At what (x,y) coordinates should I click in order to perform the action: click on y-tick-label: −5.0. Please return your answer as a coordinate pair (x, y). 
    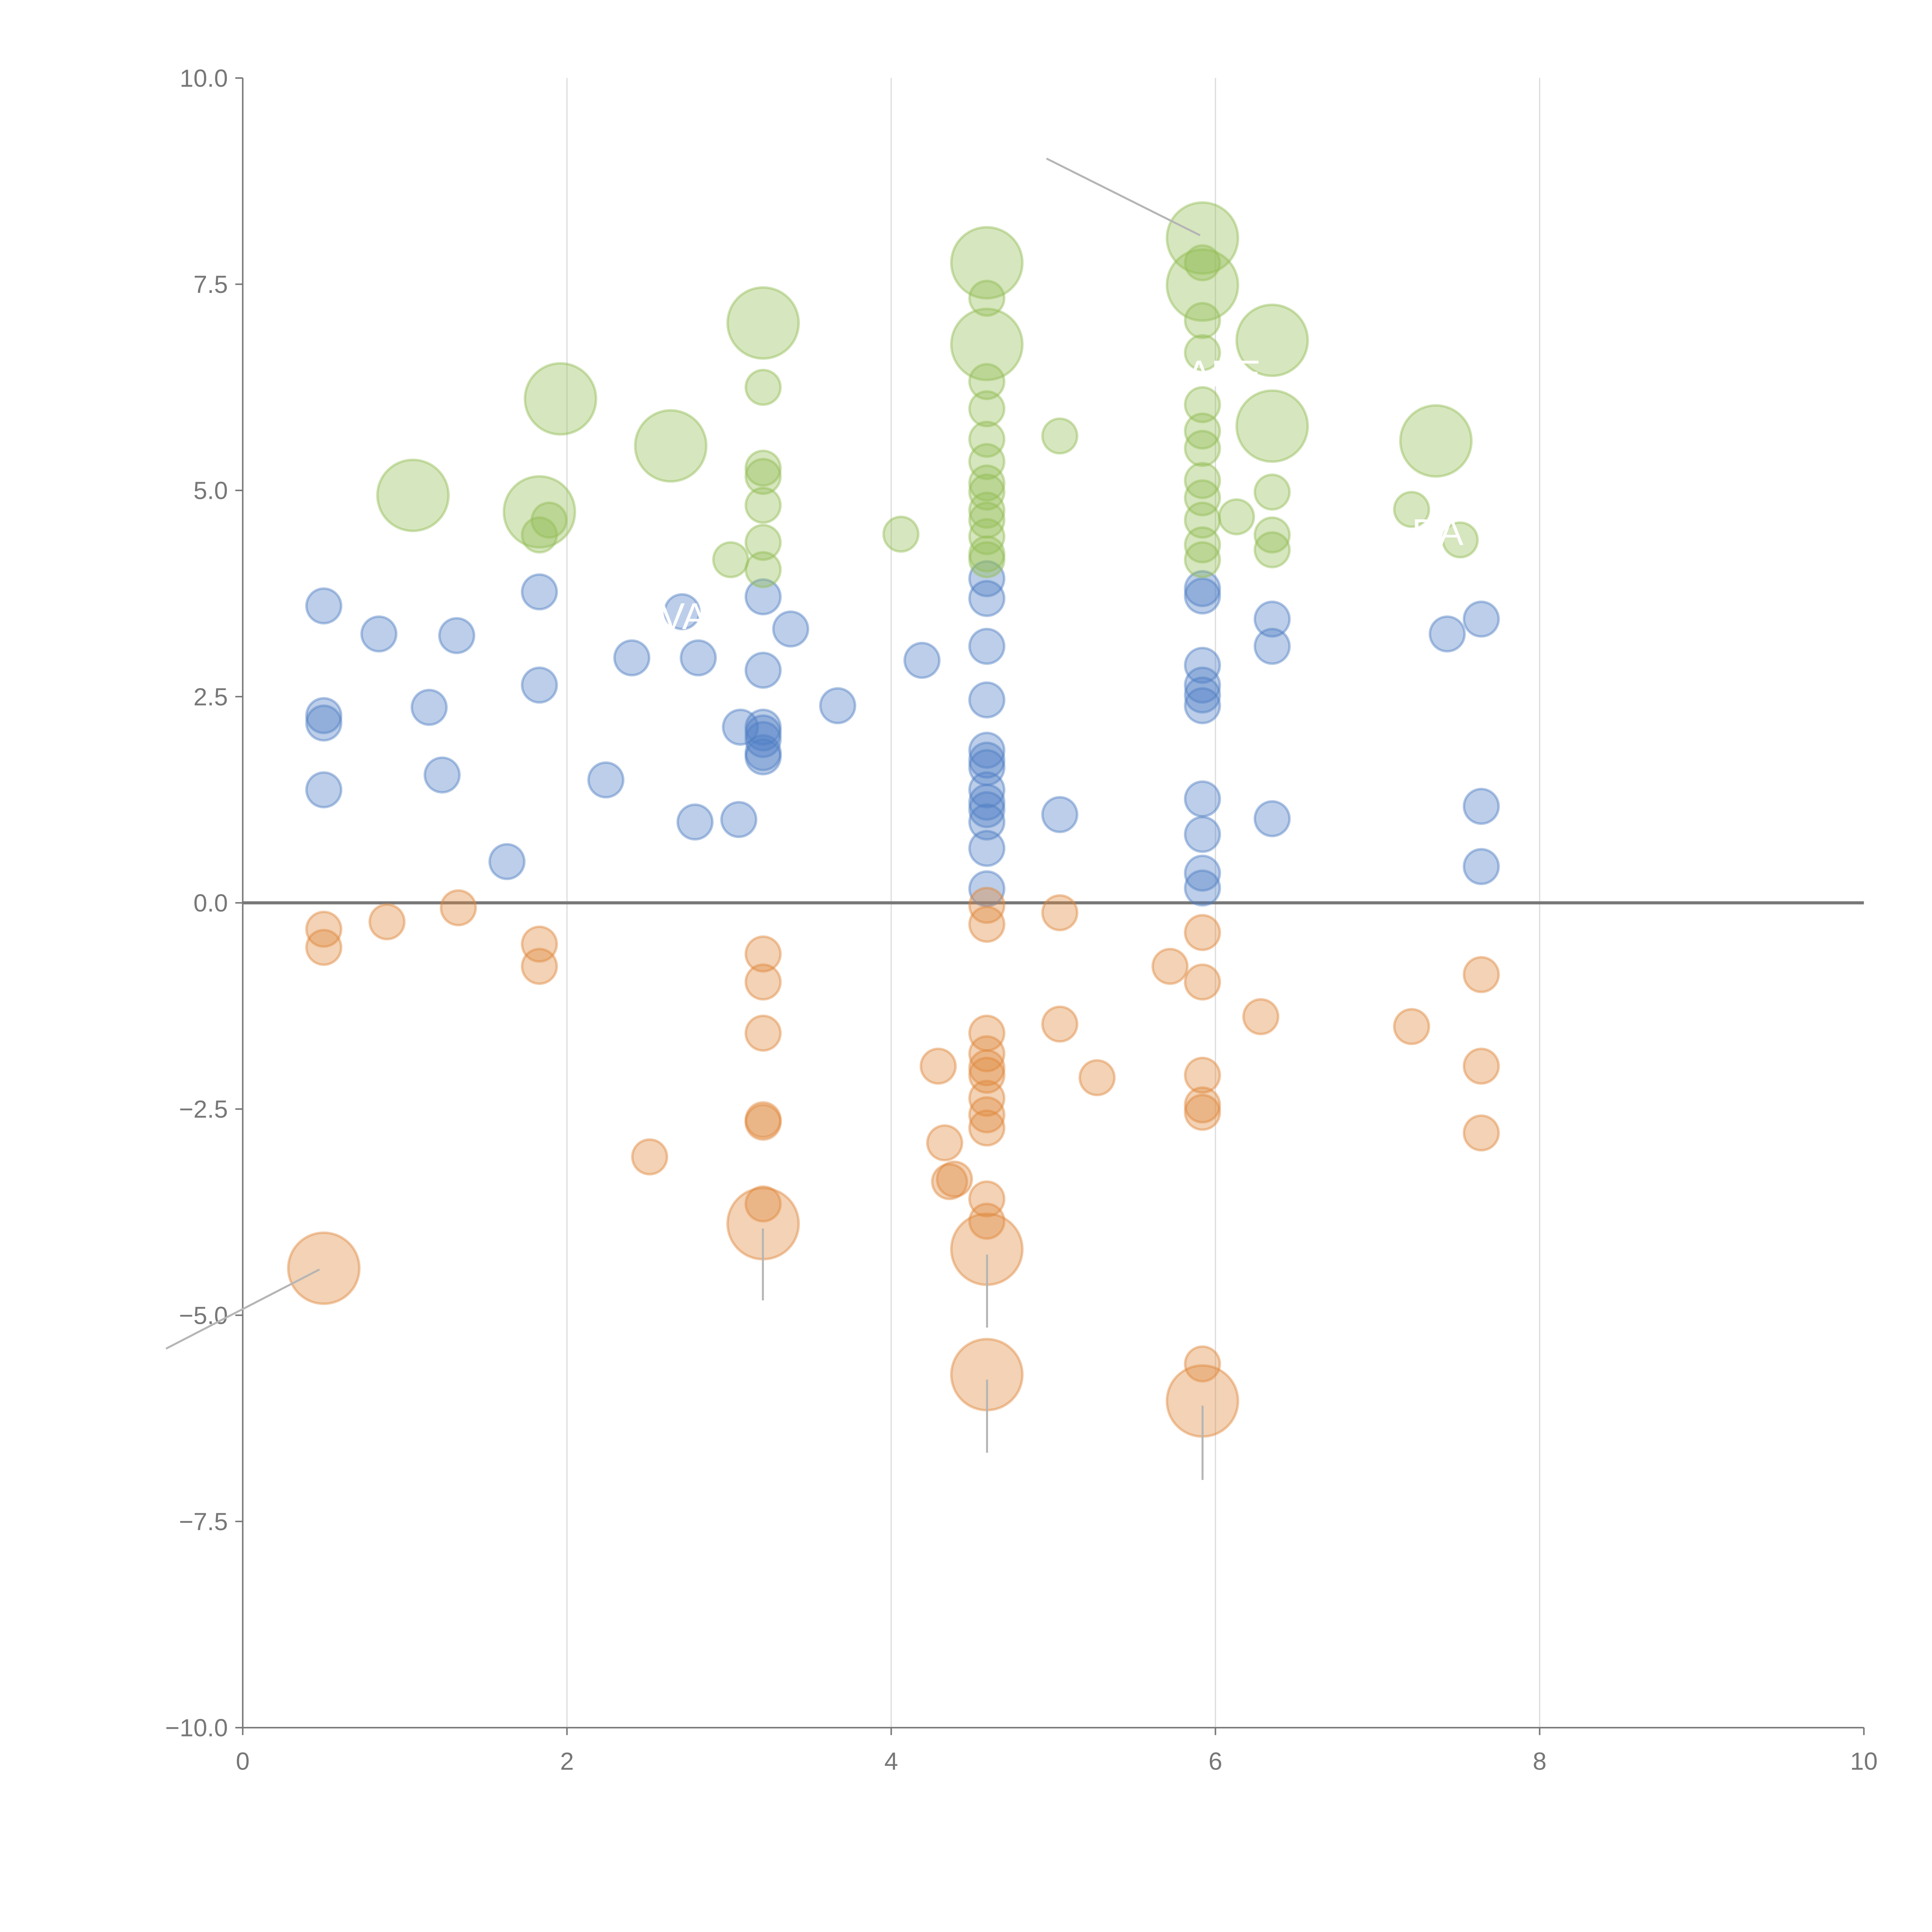
    Looking at the image, I should click on (204, 1315).